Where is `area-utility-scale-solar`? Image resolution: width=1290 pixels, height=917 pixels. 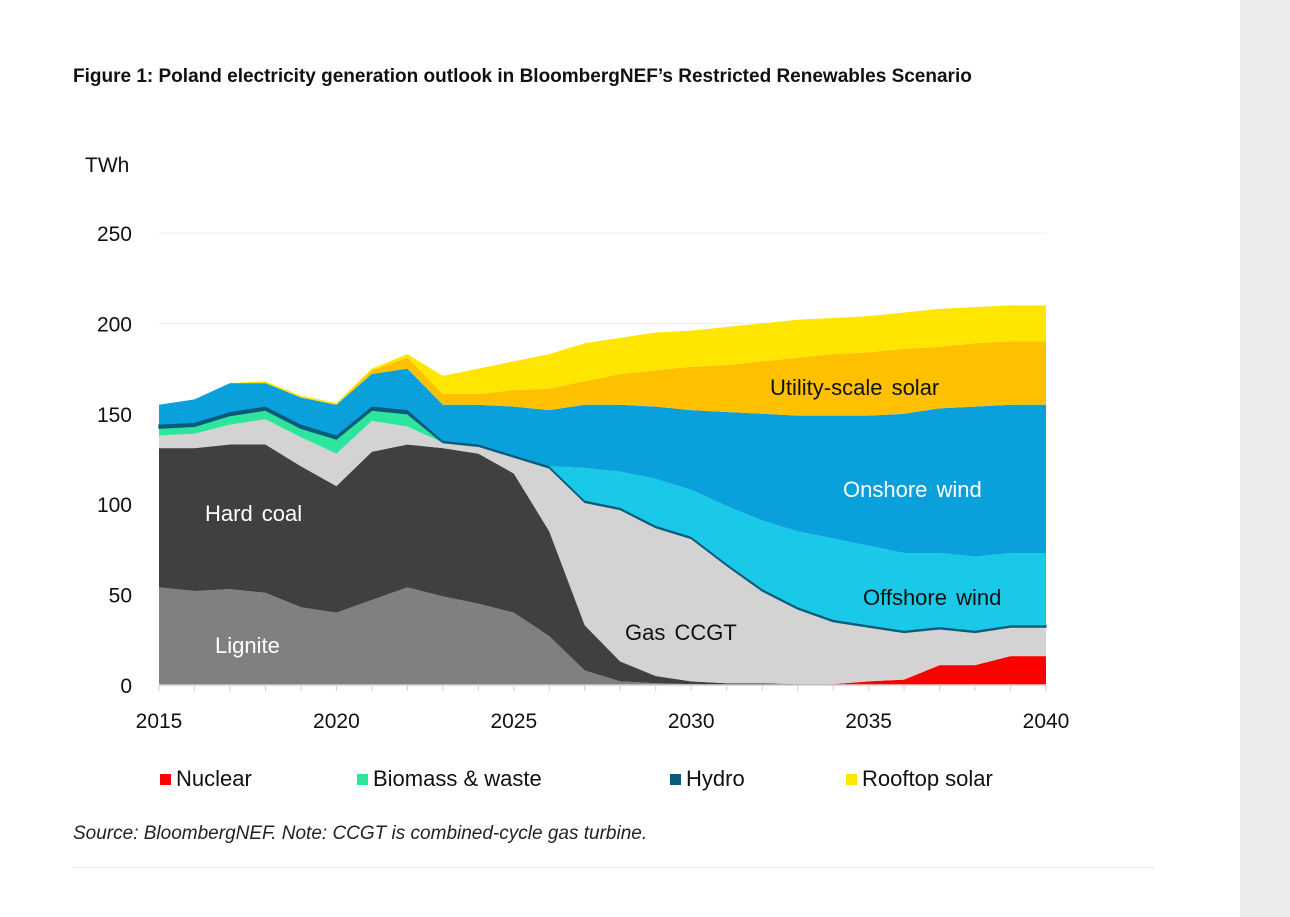 area-utility-scale-solar is located at coordinates (602, 378).